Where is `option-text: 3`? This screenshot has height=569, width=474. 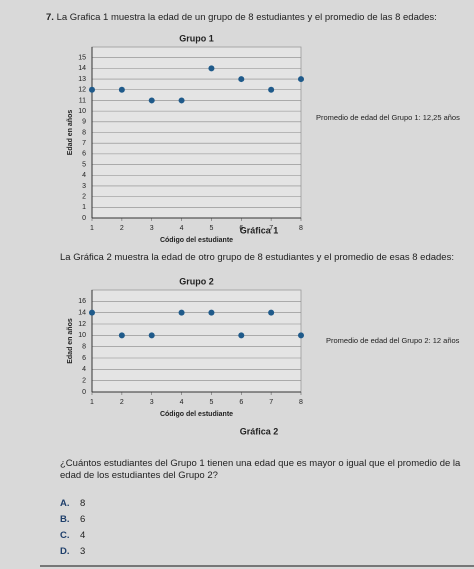
option-text: 3 is located at coordinates (83, 551).